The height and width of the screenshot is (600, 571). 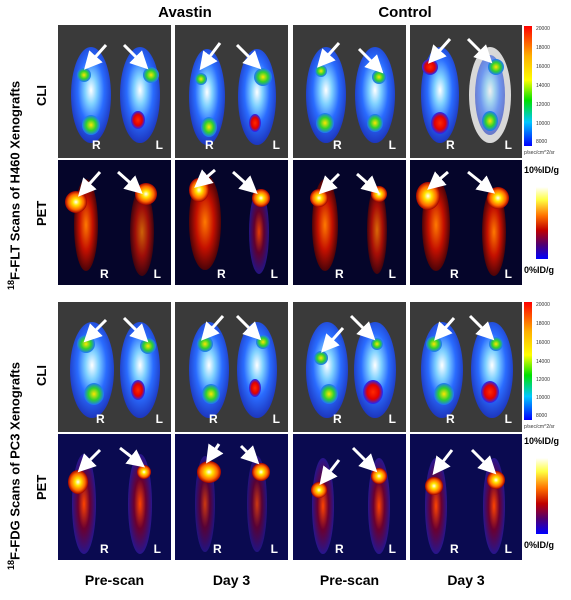 What do you see at coordinates (41, 95) in the screenshot?
I see `row-label-cli-top: CLI` at bounding box center [41, 95].